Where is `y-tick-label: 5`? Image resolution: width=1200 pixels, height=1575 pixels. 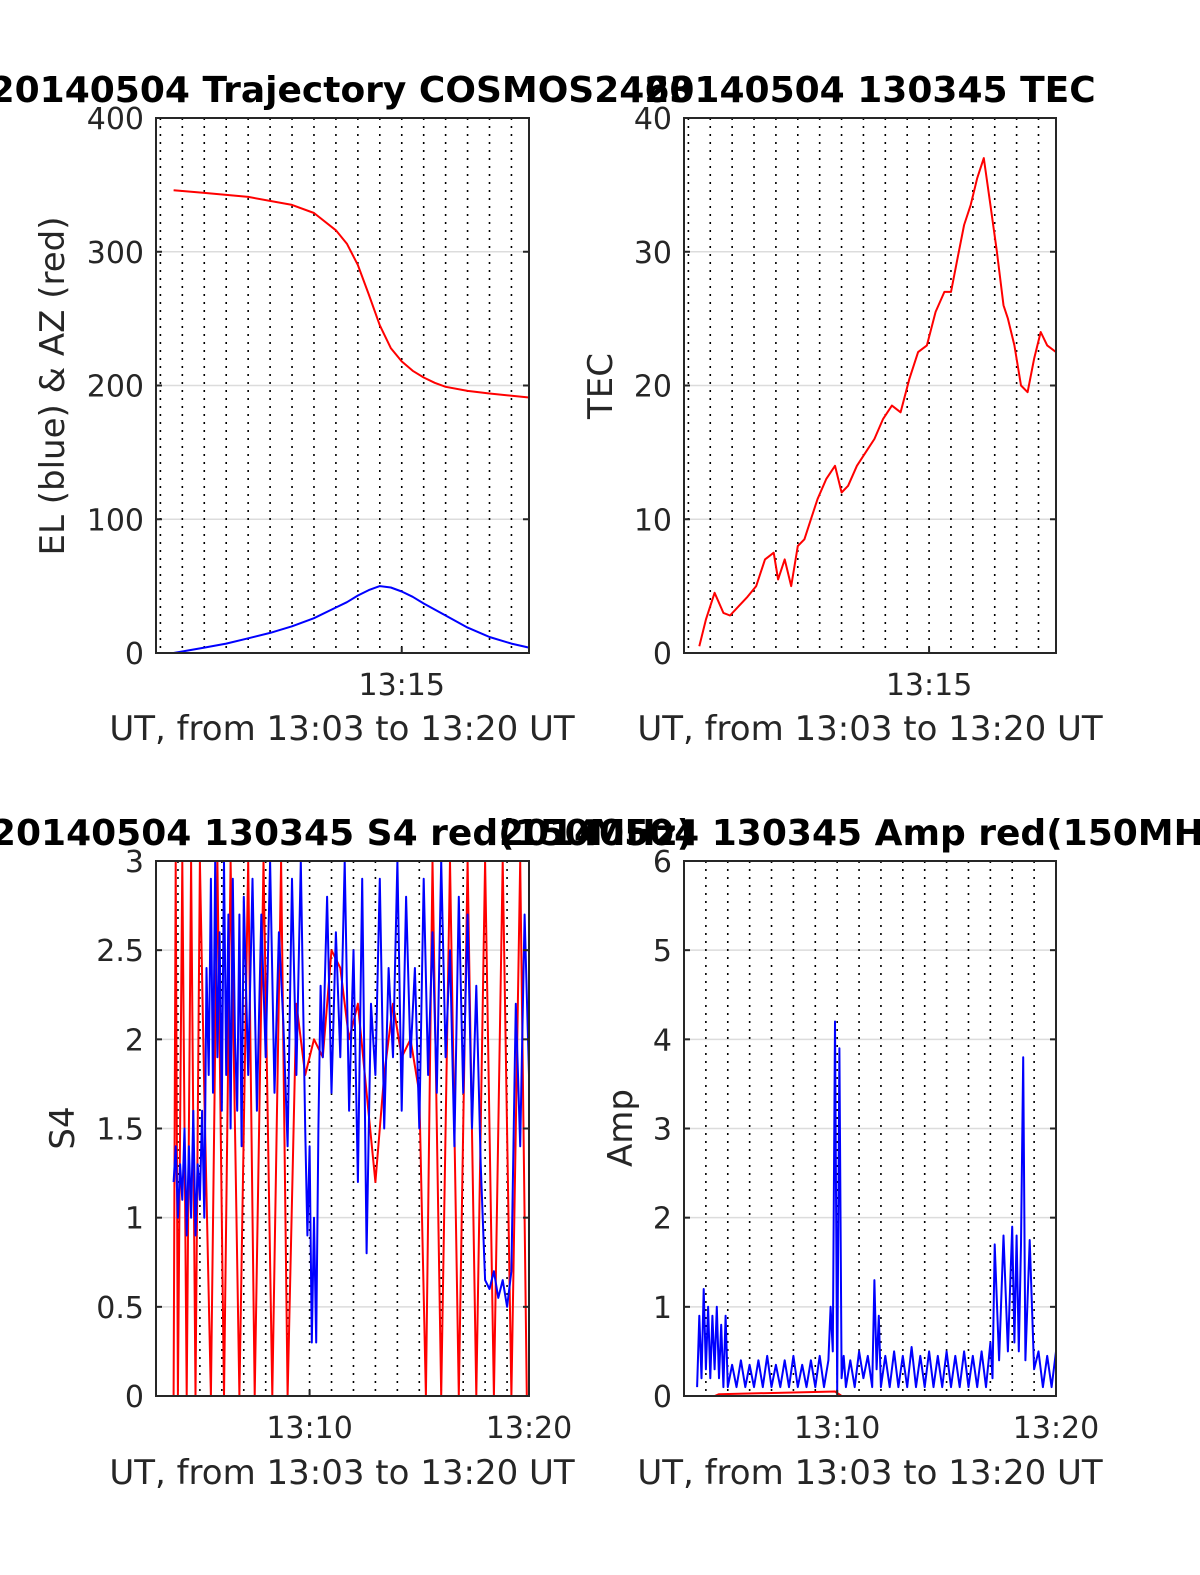
y-tick-label: 5 is located at coordinates (662, 951).